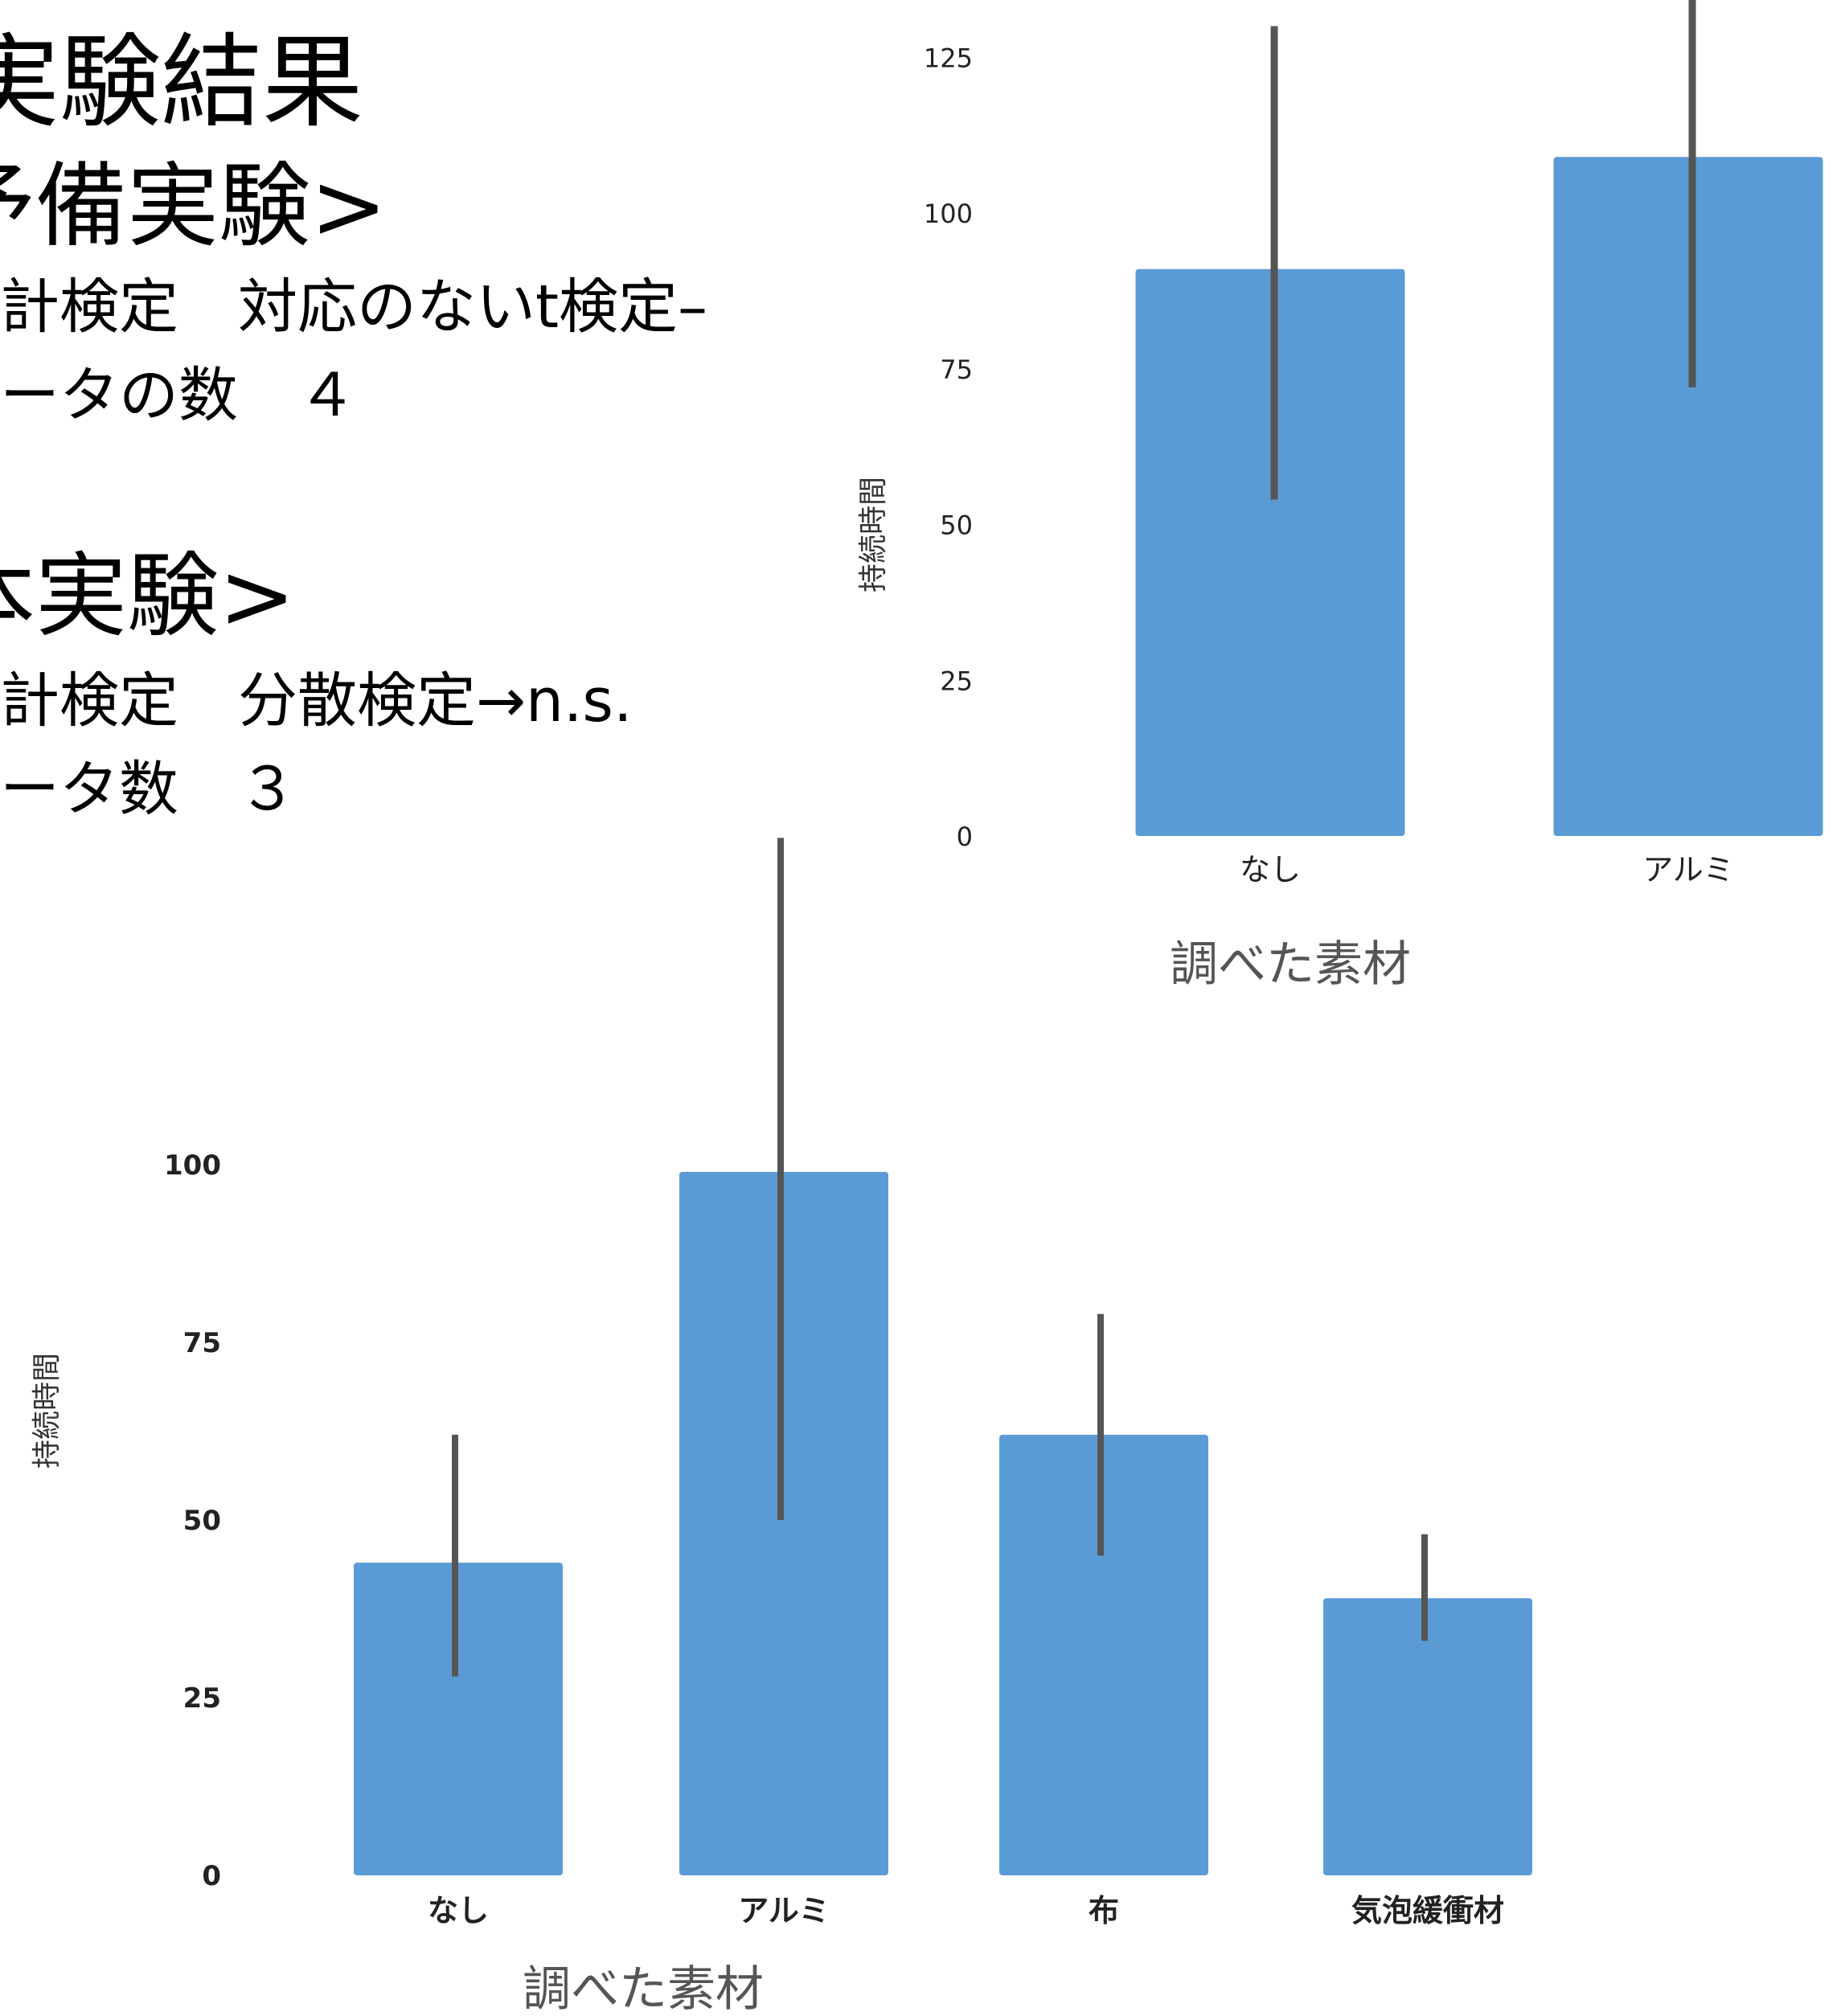  I want to click on main-heading: 本実験>, so click(148, 596).